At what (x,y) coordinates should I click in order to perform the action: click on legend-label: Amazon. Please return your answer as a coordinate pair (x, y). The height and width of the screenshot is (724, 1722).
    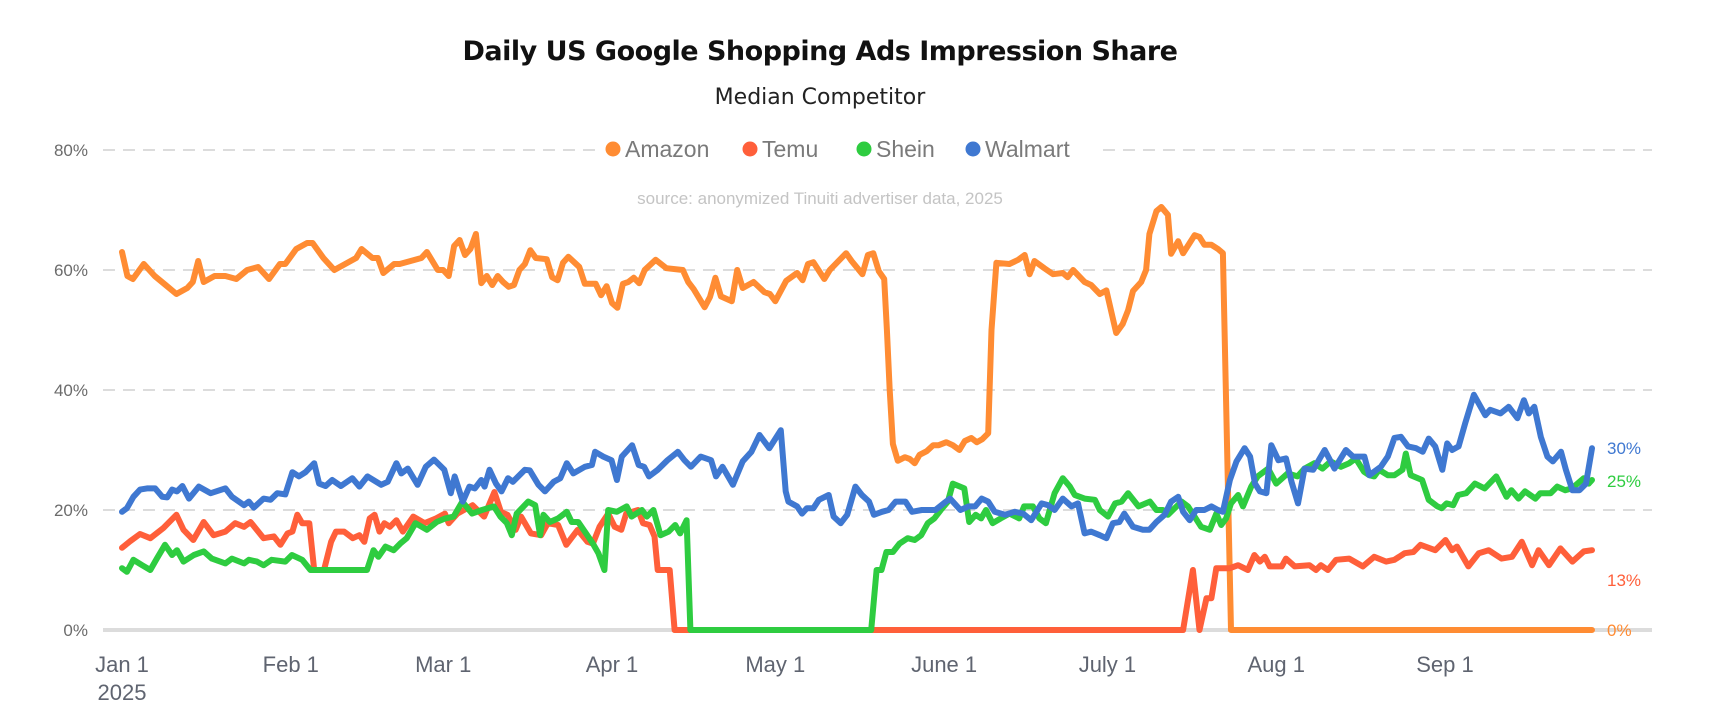
    Looking at the image, I should click on (667, 149).